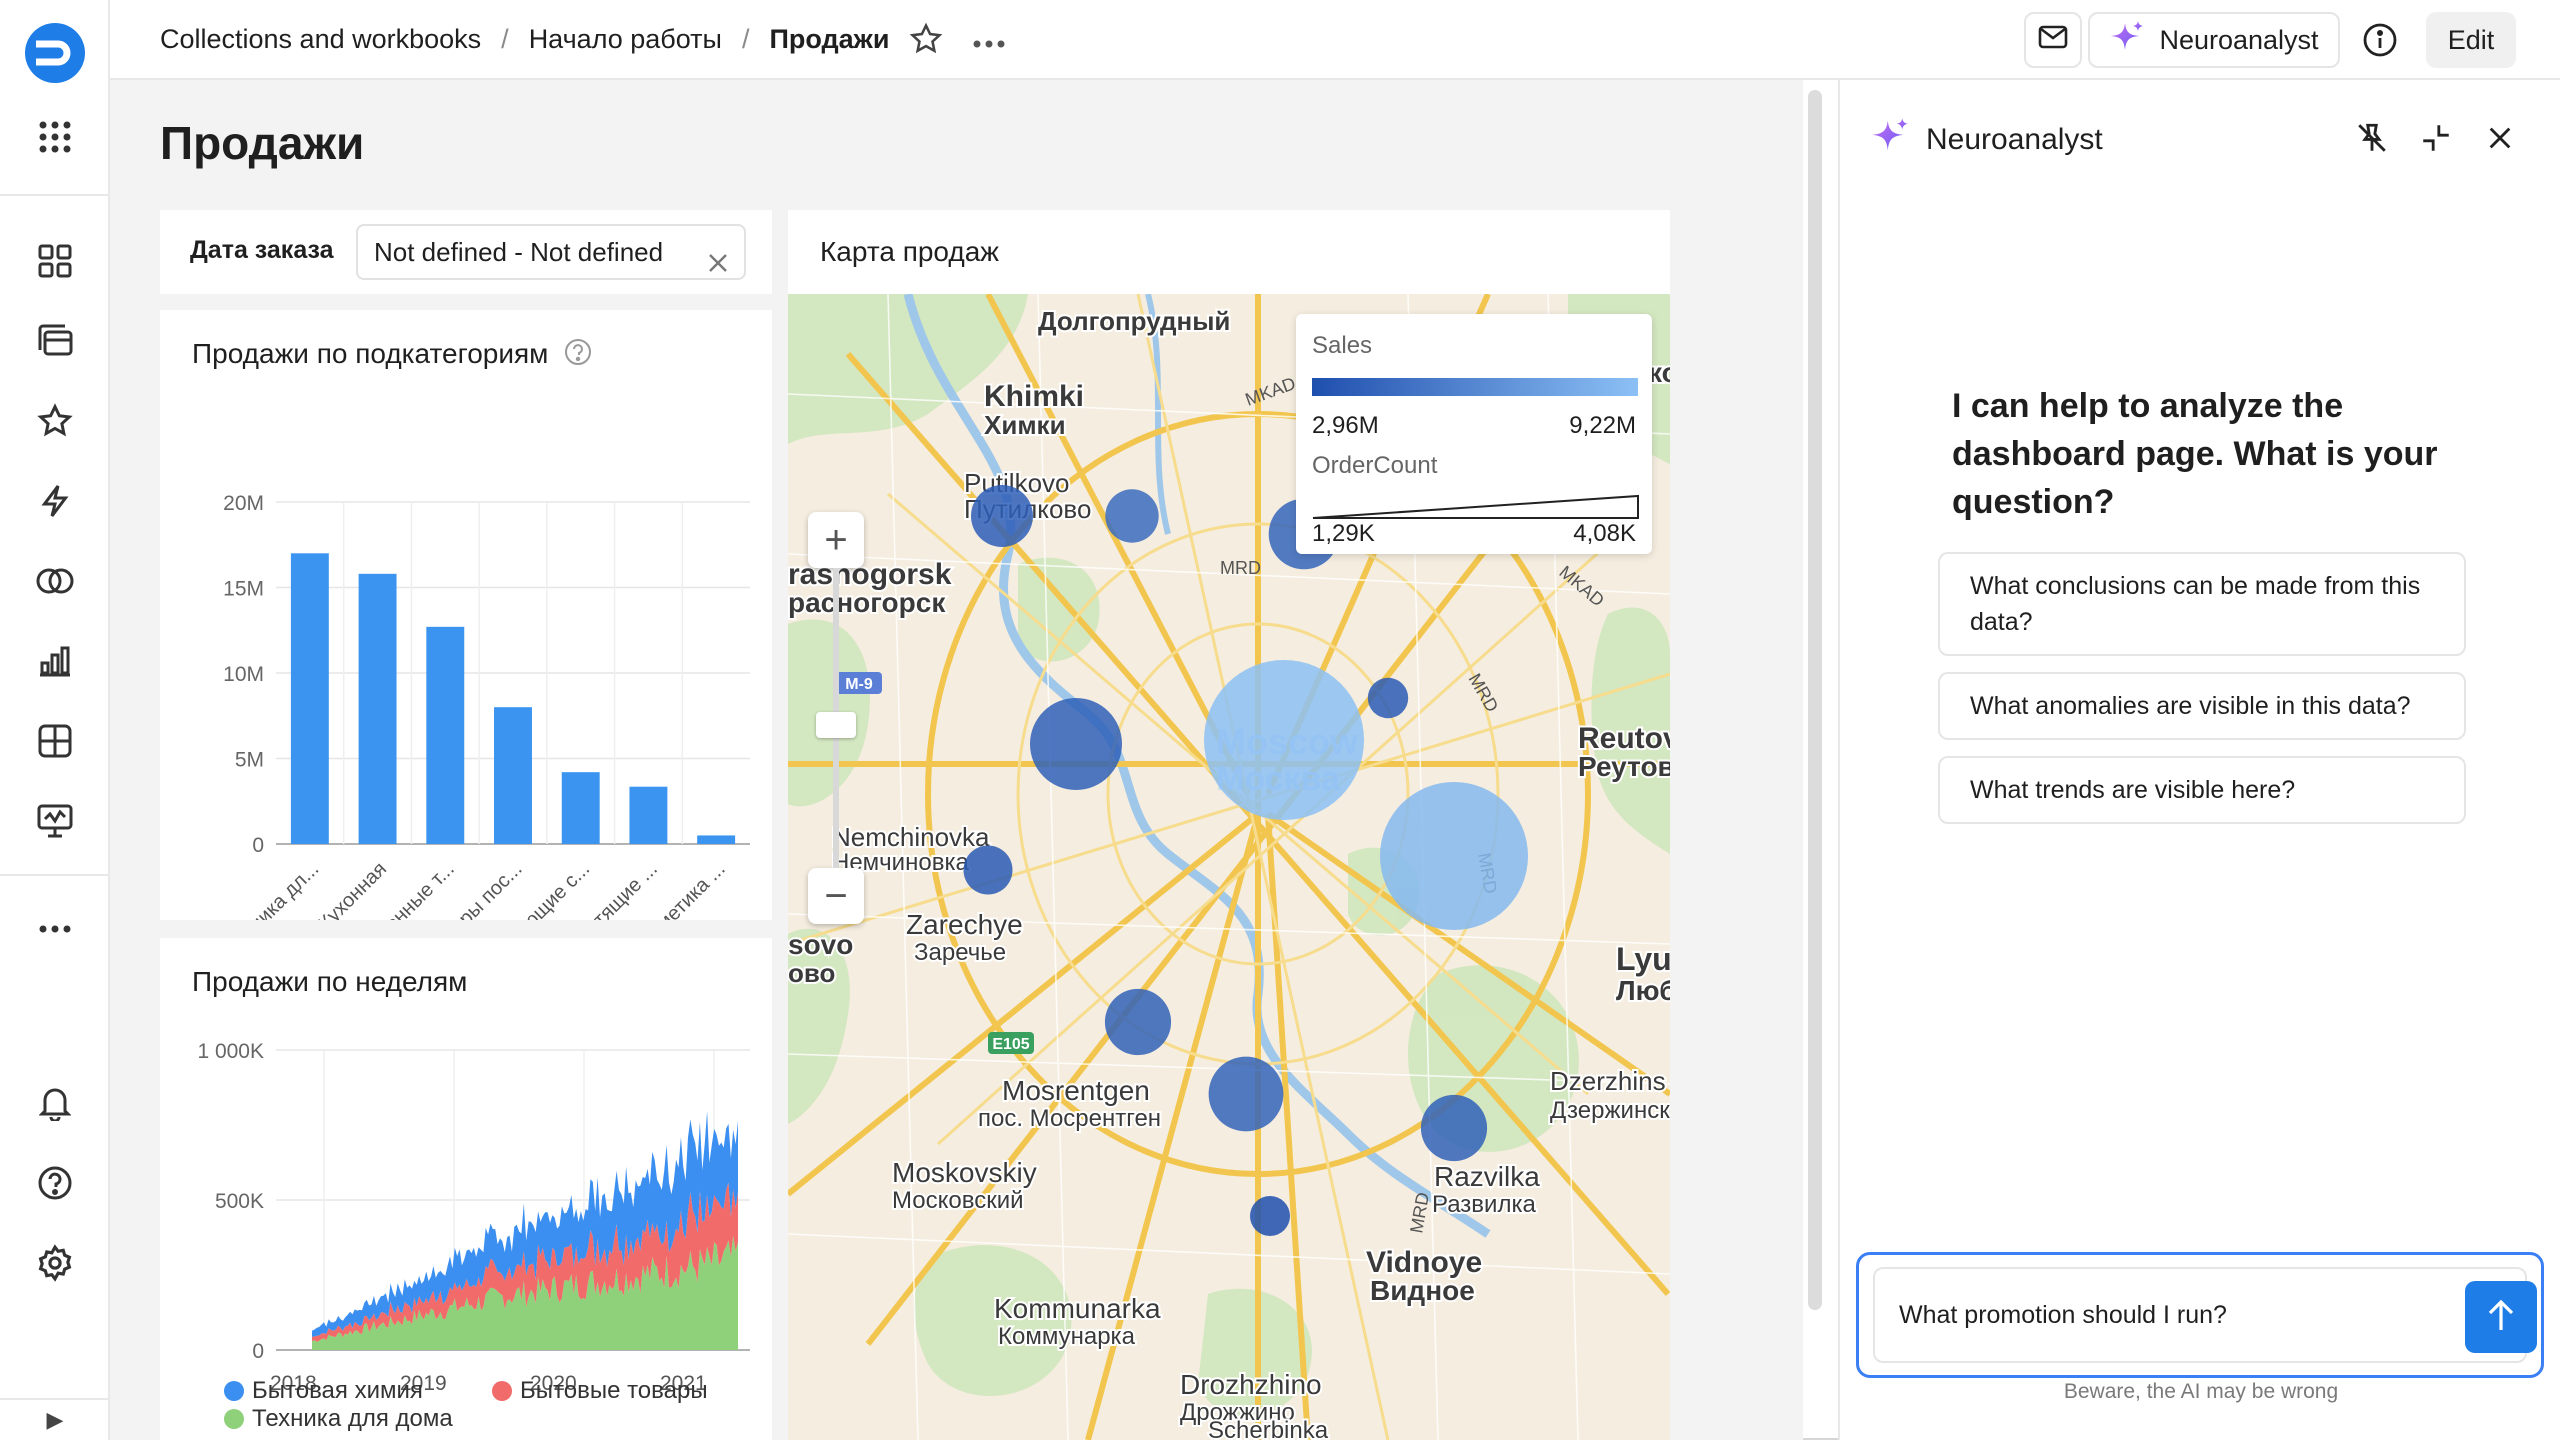  What do you see at coordinates (2202, 706) in the screenshot?
I see `suggestion-anomalies: What anomalies are visible in this data?` at bounding box center [2202, 706].